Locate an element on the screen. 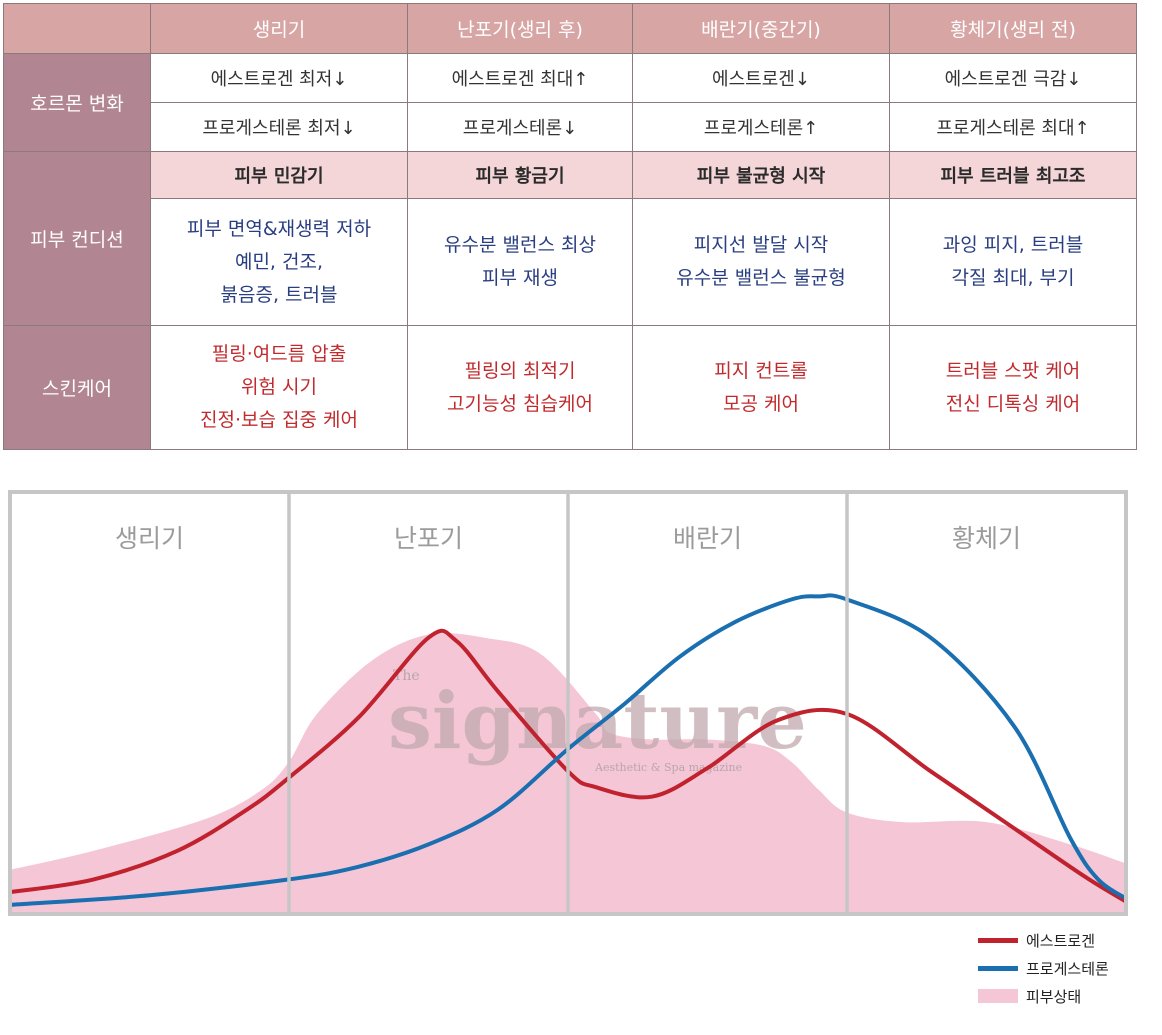 This screenshot has width=1162, height=1035. legend-swatch-estrogen is located at coordinates (998, 940).